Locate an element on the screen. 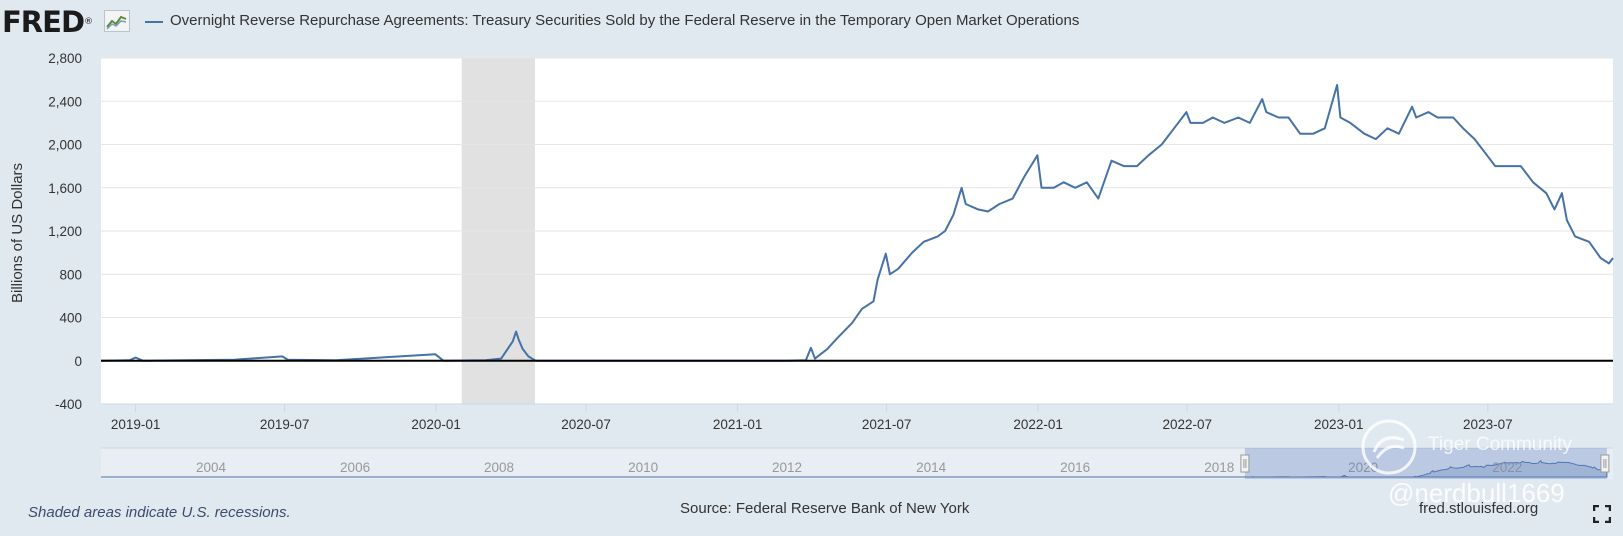 The height and width of the screenshot is (536, 1623). watermark-handle: @nerdbull1669 is located at coordinates (1476, 493).